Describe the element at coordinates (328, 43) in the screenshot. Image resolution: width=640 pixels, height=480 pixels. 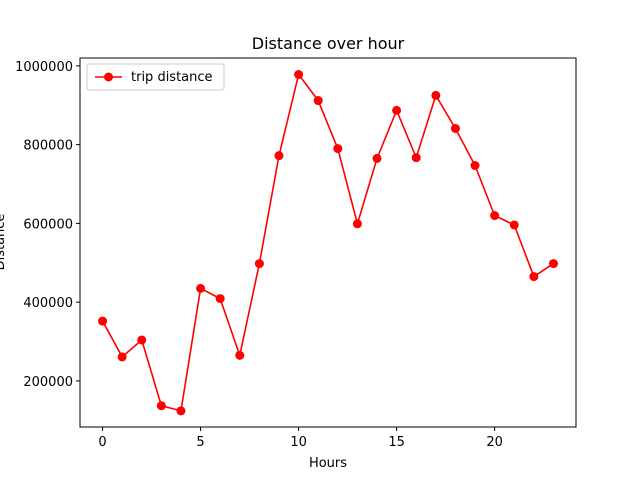
I see `chart-title: Distance over hour` at that location.